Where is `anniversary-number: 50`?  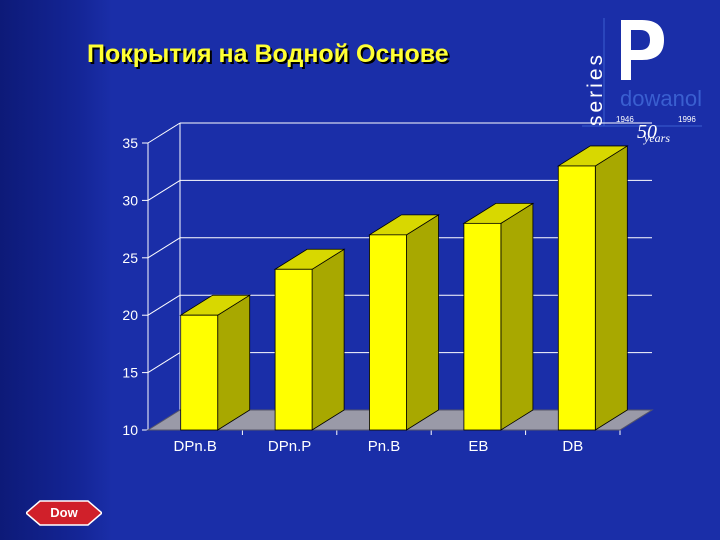 anniversary-number: 50 is located at coordinates (647, 132).